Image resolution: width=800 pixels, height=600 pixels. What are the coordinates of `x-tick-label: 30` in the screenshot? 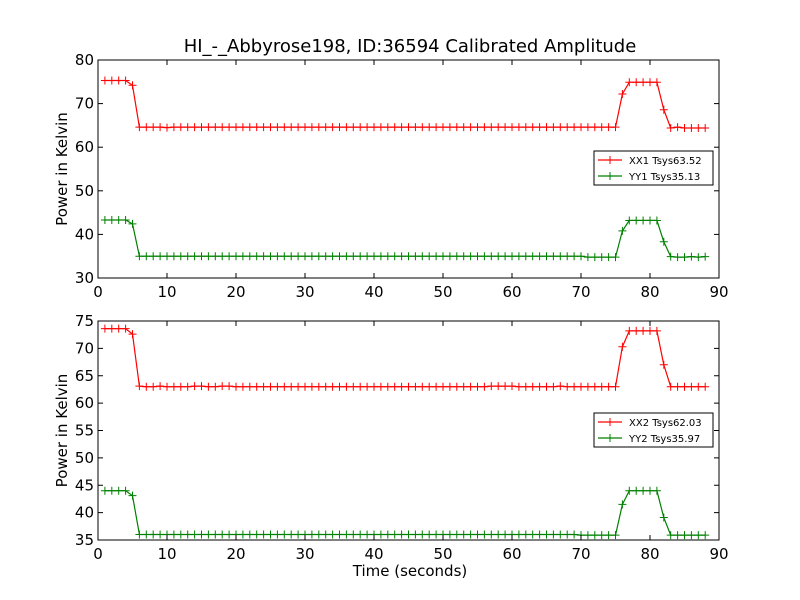 It's located at (304, 292).